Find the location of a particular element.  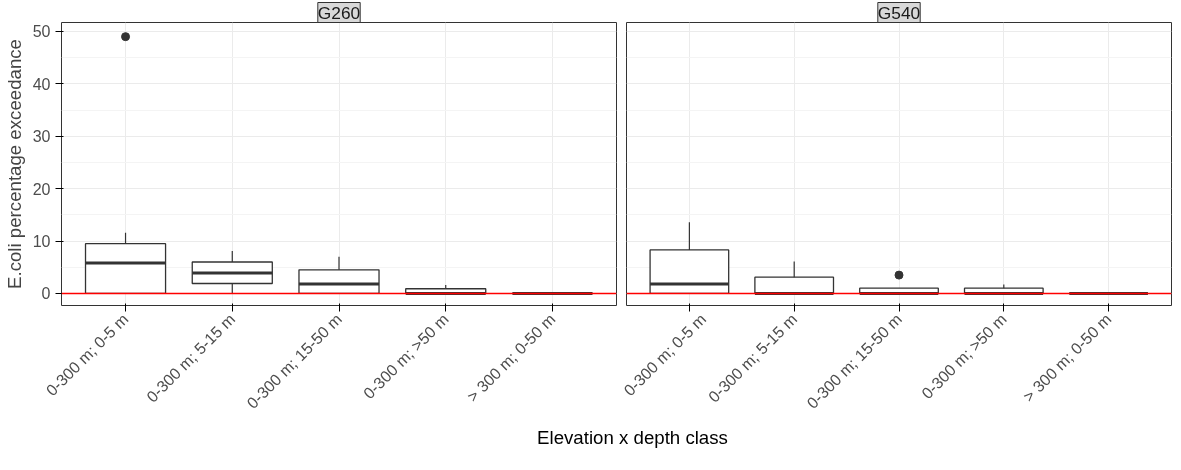

y-tick-label: 40 is located at coordinates (41, 84).